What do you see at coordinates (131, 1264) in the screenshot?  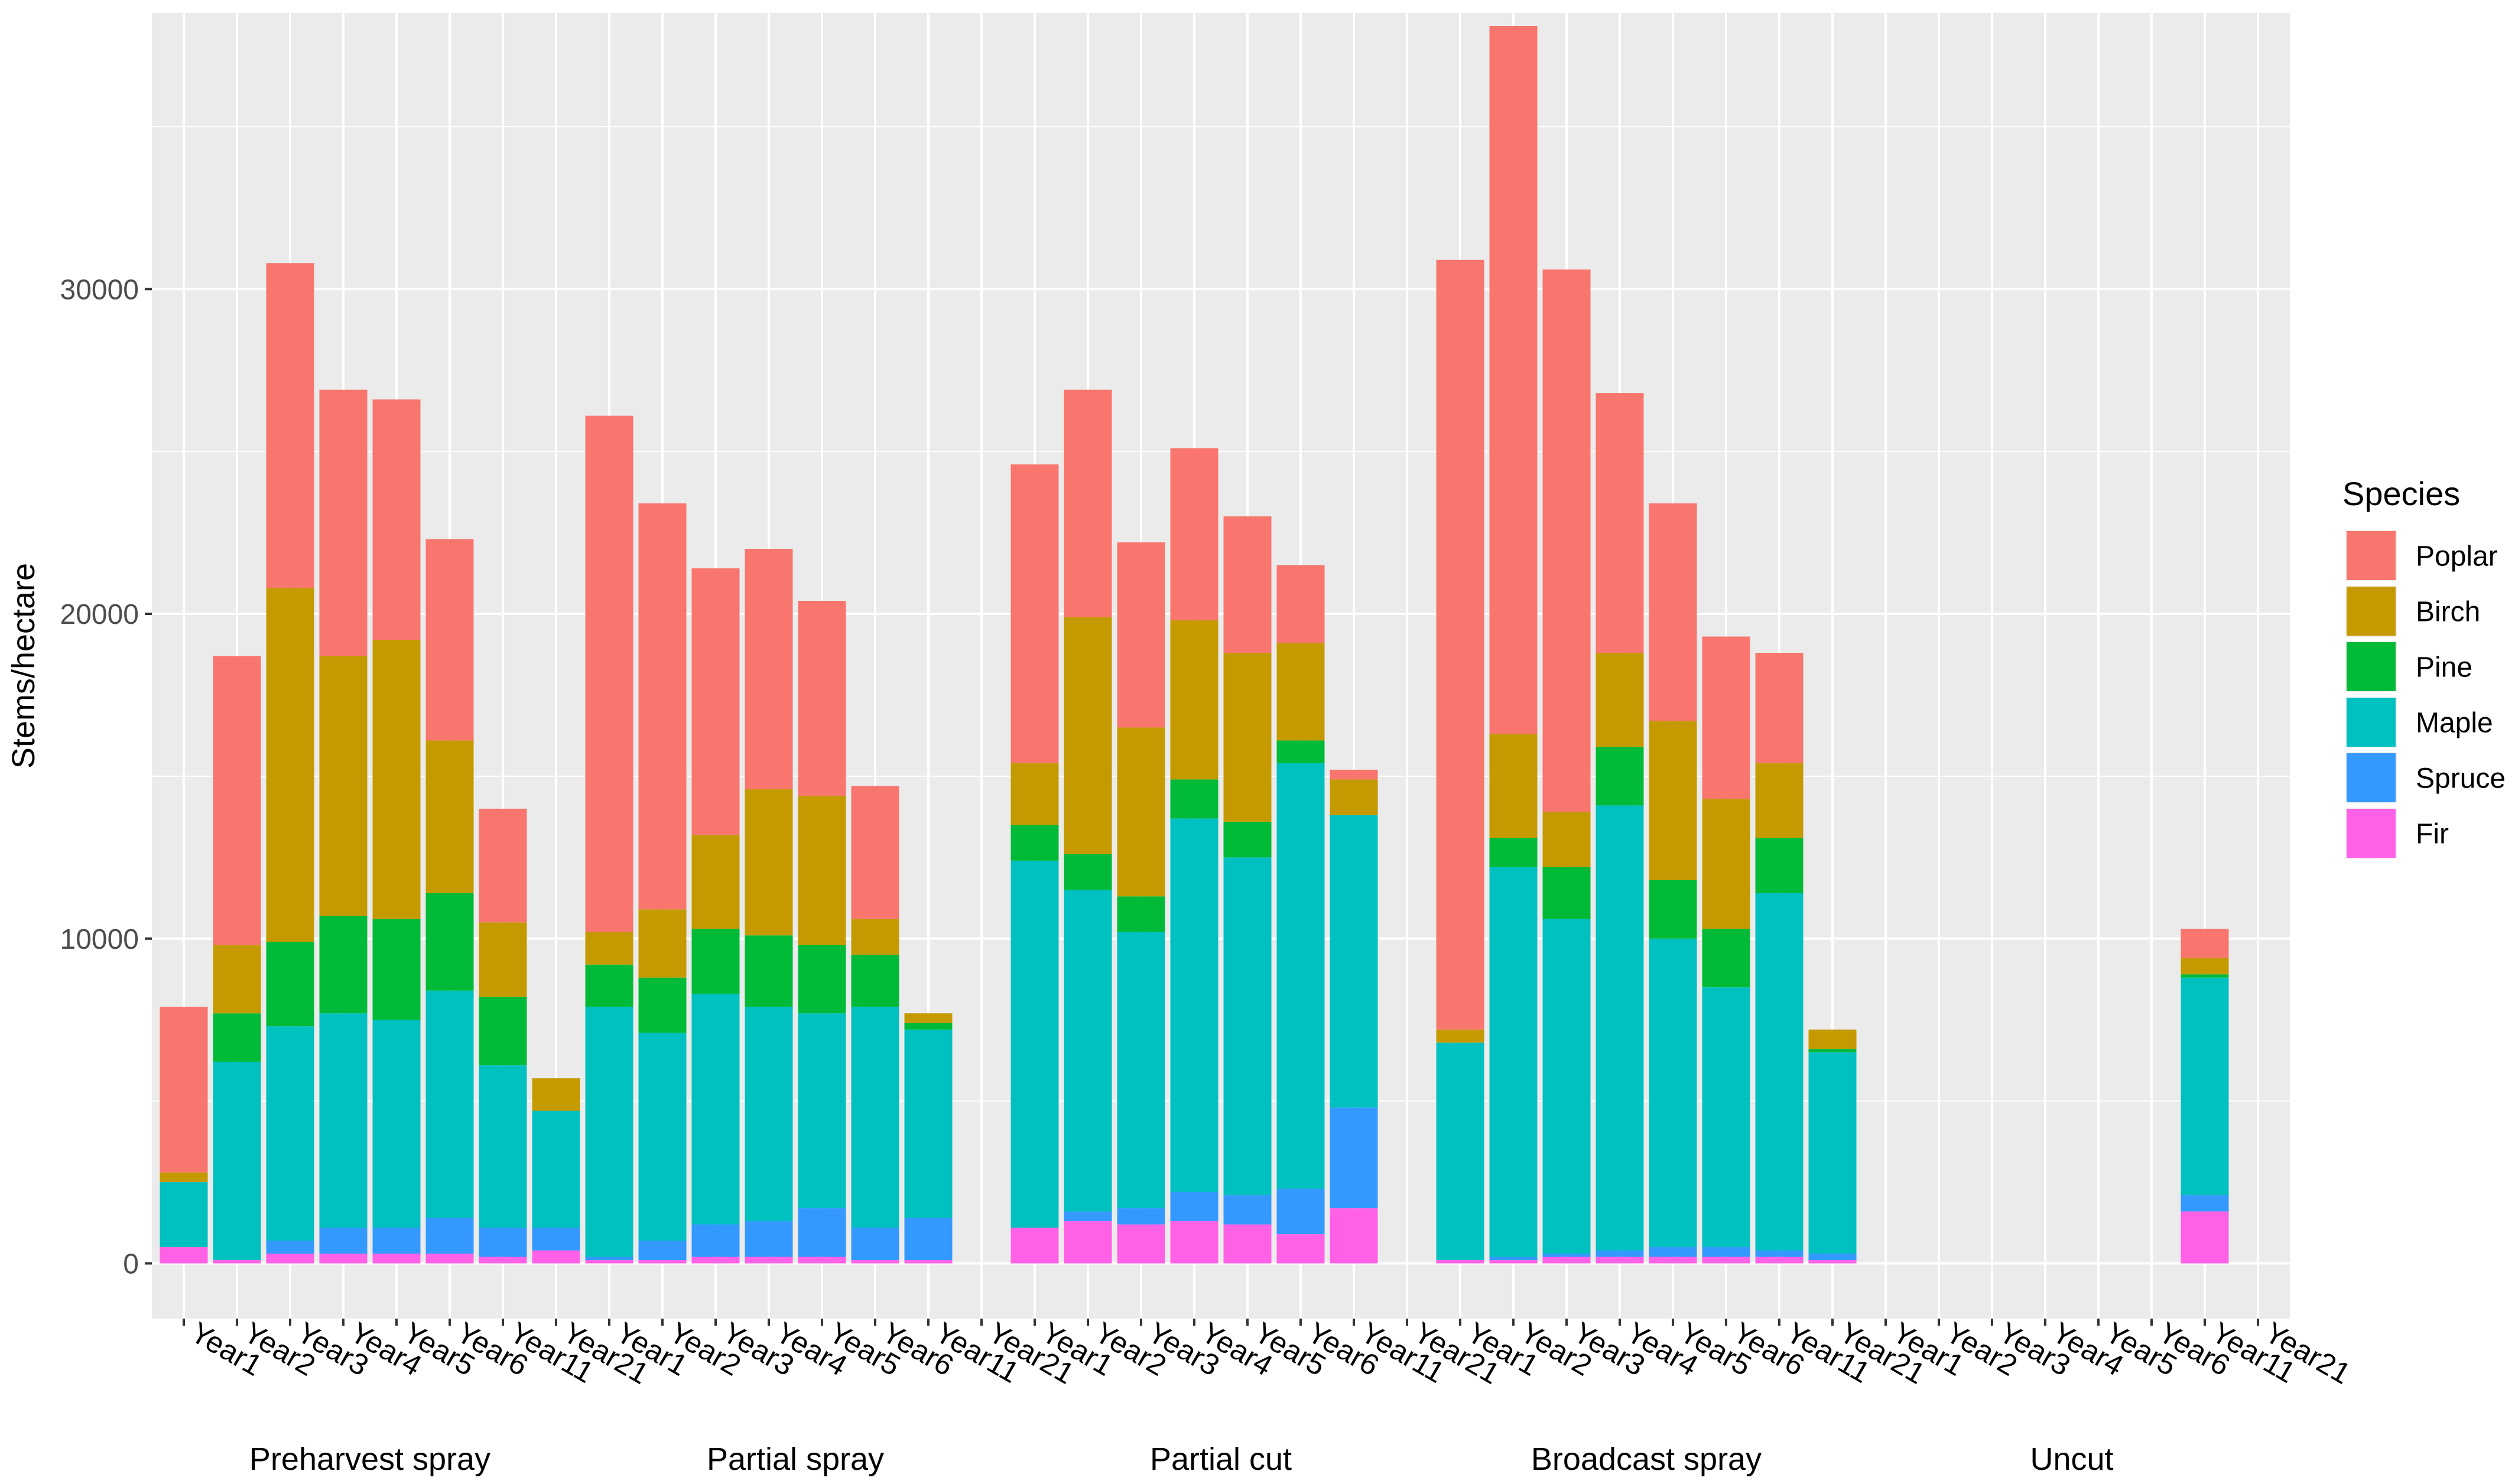 I see `y-tick-label: 0` at bounding box center [131, 1264].